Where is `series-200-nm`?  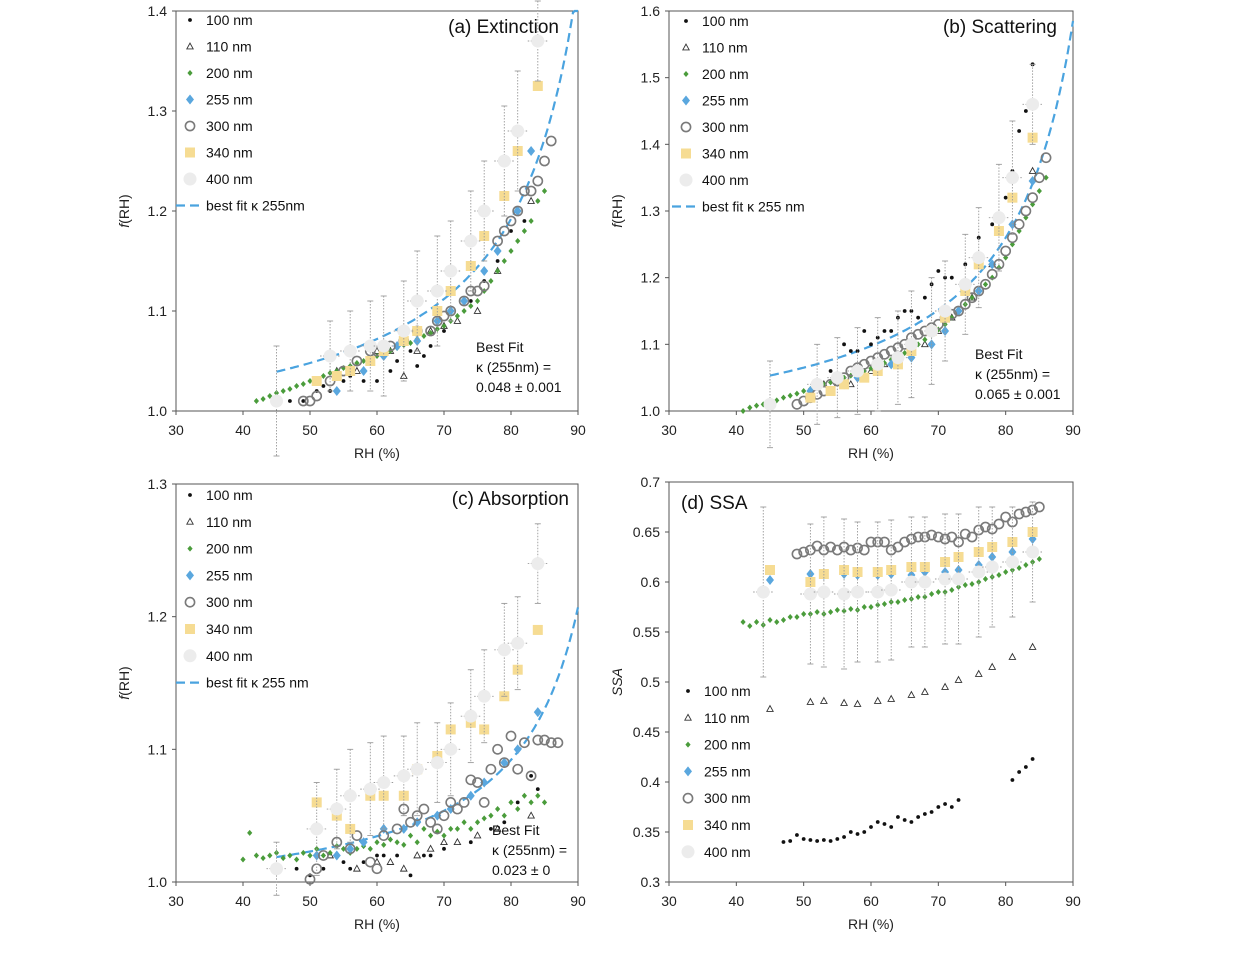 series-200-nm is located at coordinates (394, 827).